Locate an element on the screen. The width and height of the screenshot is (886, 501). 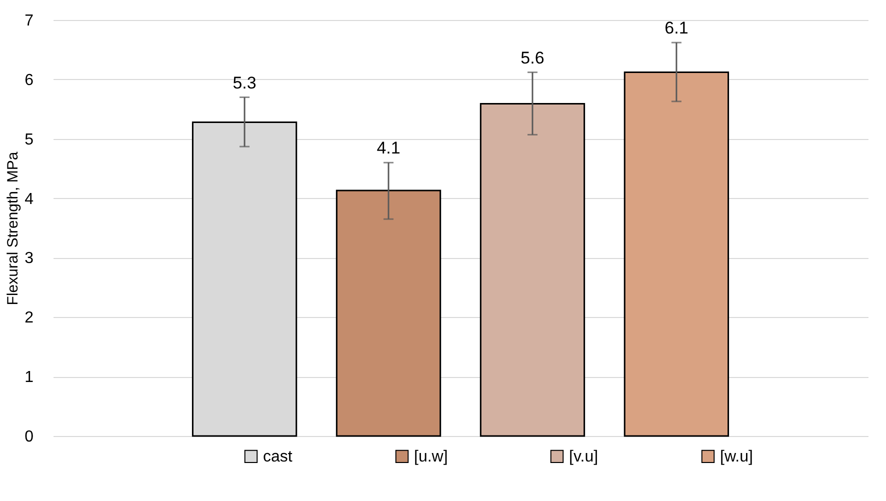
y-tick-label: 2 is located at coordinates (29, 318).